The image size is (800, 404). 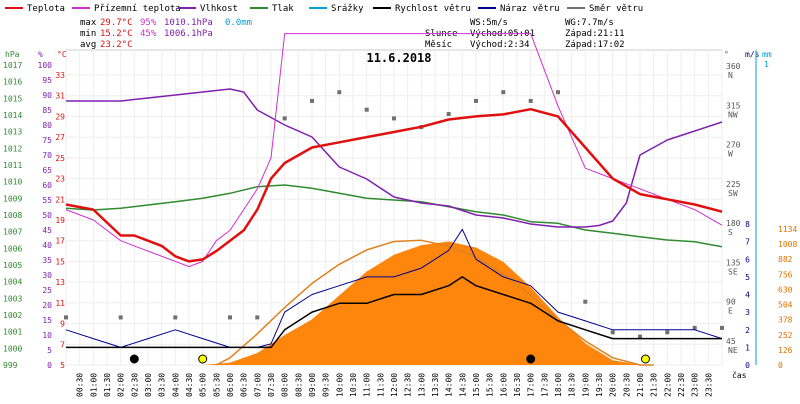 What do you see at coordinates (730, 311) in the screenshot?
I see `axis-direction-label: E` at bounding box center [730, 311].